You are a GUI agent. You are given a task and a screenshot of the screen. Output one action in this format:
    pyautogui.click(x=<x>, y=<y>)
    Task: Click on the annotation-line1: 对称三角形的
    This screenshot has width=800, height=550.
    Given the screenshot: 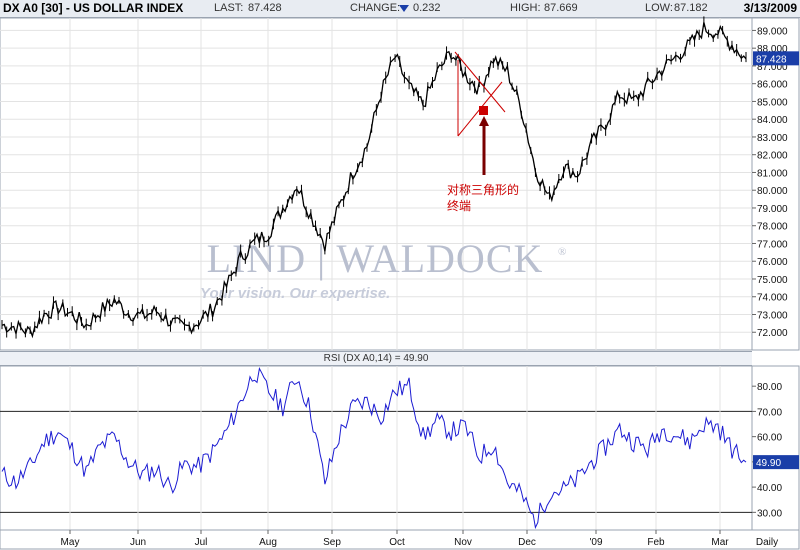 What is the action you would take?
    pyautogui.click(x=483, y=189)
    